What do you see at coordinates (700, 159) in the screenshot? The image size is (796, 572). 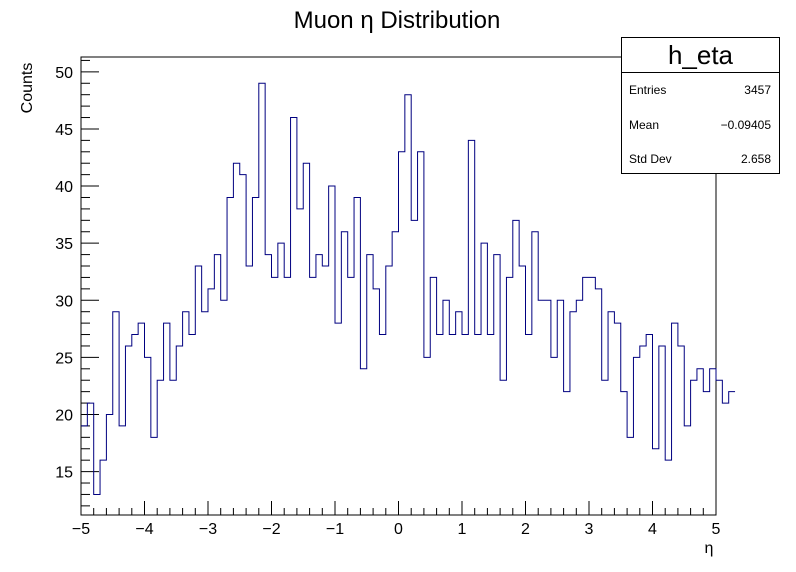 I see `stats-row-stddev: Std Dev 2.658` at bounding box center [700, 159].